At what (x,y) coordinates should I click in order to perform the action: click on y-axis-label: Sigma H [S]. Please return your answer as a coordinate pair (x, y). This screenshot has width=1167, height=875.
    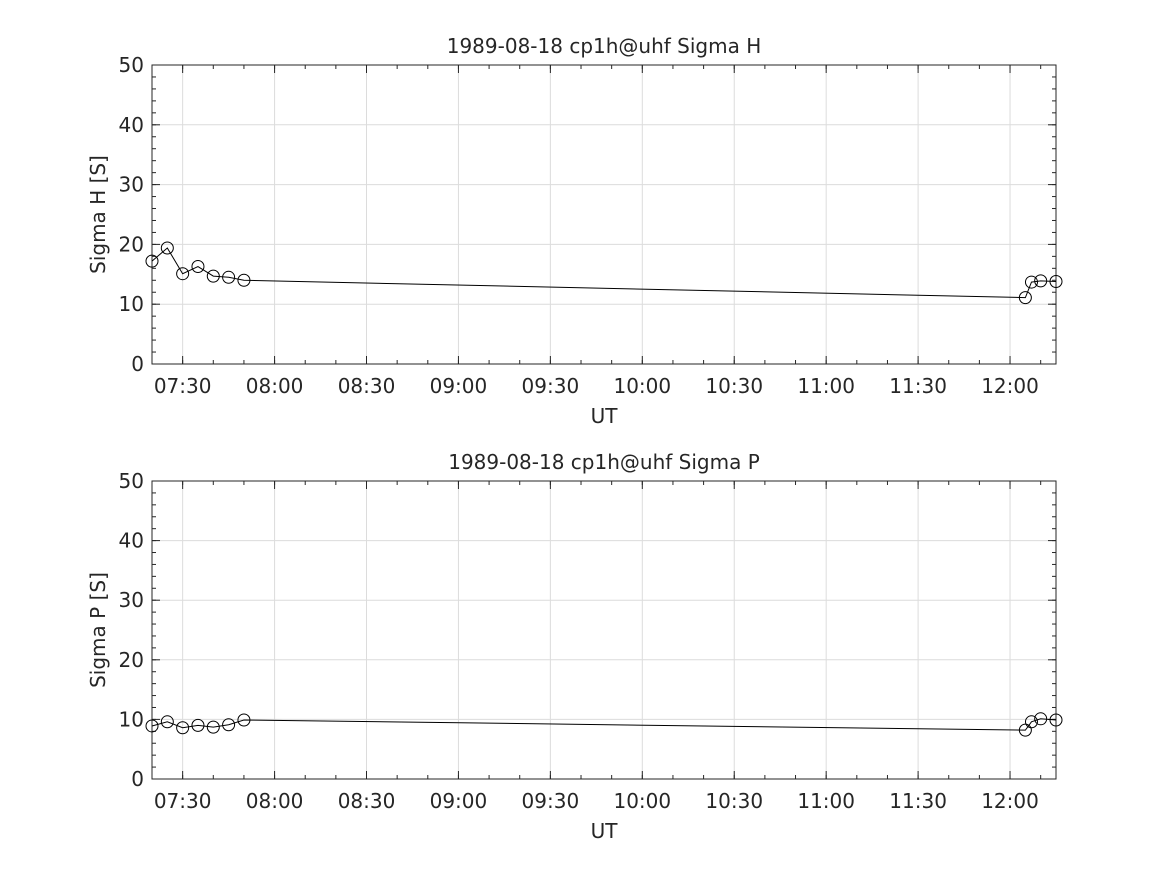
    Looking at the image, I should click on (98, 214).